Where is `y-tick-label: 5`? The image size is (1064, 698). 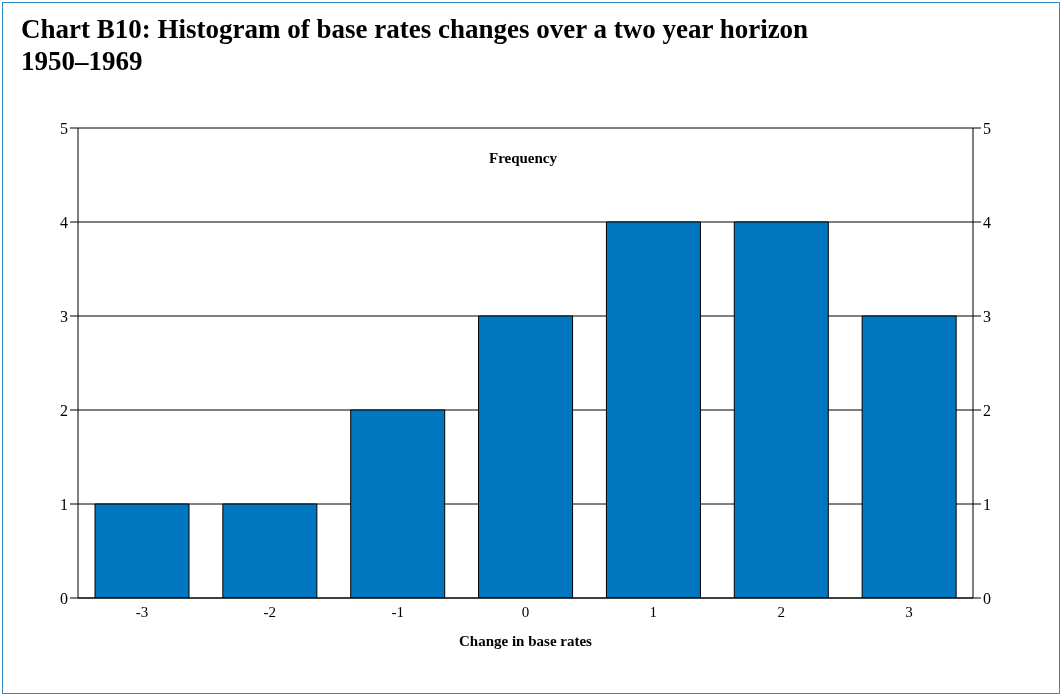
y-tick-label: 5 is located at coordinates (64, 128).